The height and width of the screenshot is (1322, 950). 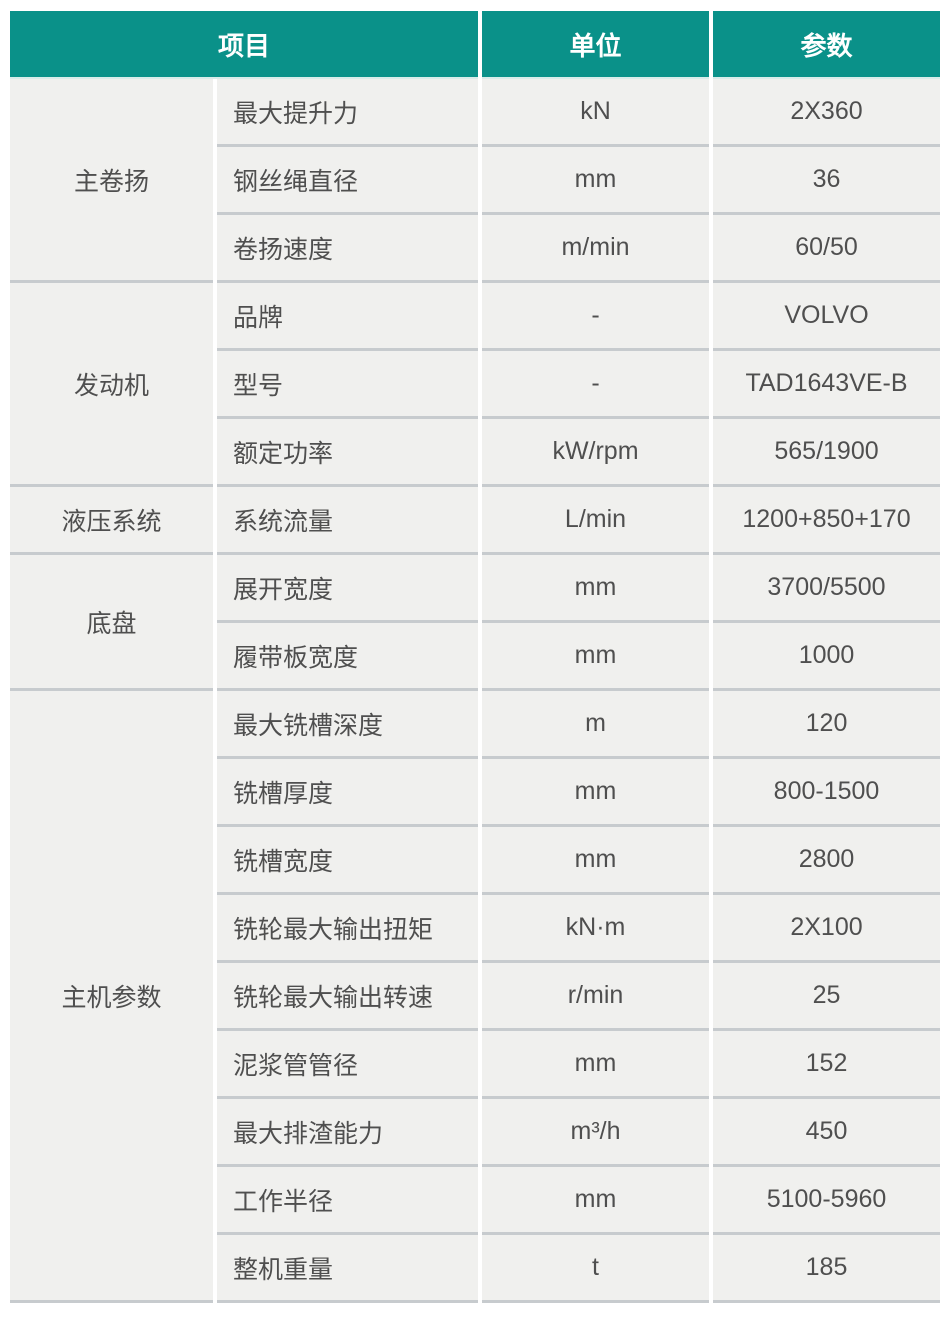 What do you see at coordinates (595, 1133) in the screenshot?
I see `unit-cell: m³/h` at bounding box center [595, 1133].